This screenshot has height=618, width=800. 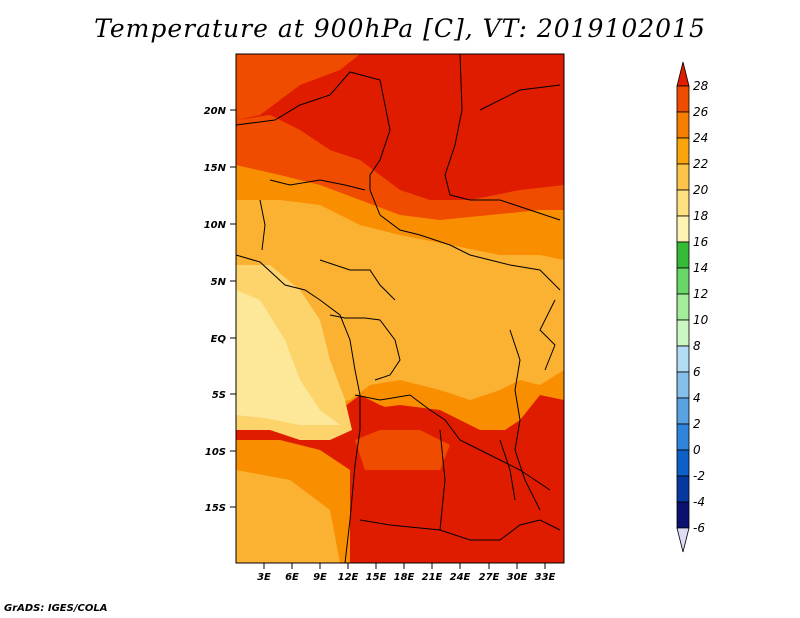 What do you see at coordinates (683, 74) in the screenshot?
I see `colorbar-arrow-top` at bounding box center [683, 74].